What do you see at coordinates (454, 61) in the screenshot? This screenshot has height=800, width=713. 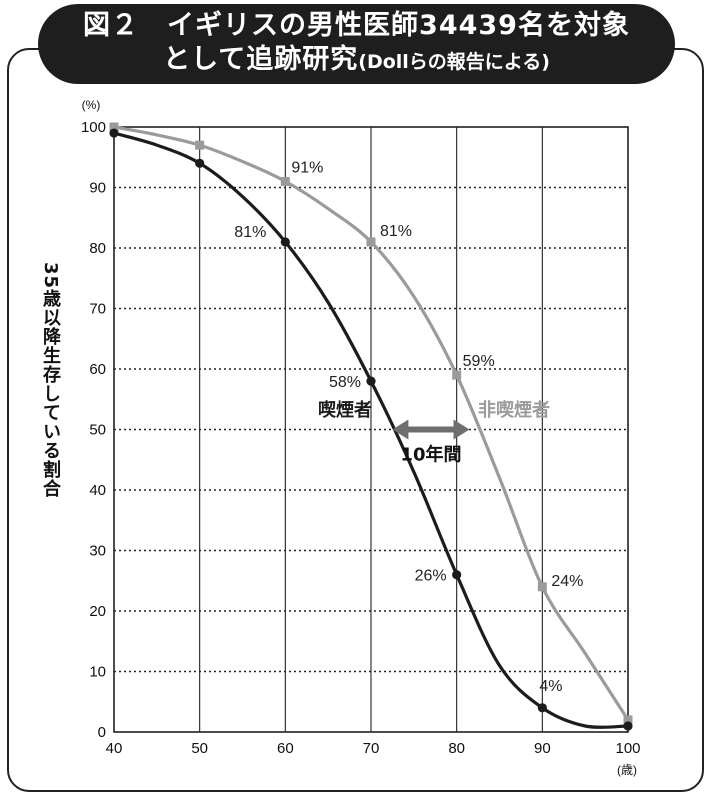 I see `title-source: (Dollらの報告による)` at bounding box center [454, 61].